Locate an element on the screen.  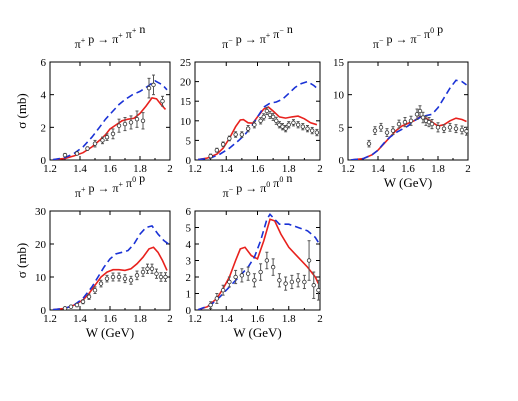
y-tick-label: 6 is located at coordinates (44, 63).